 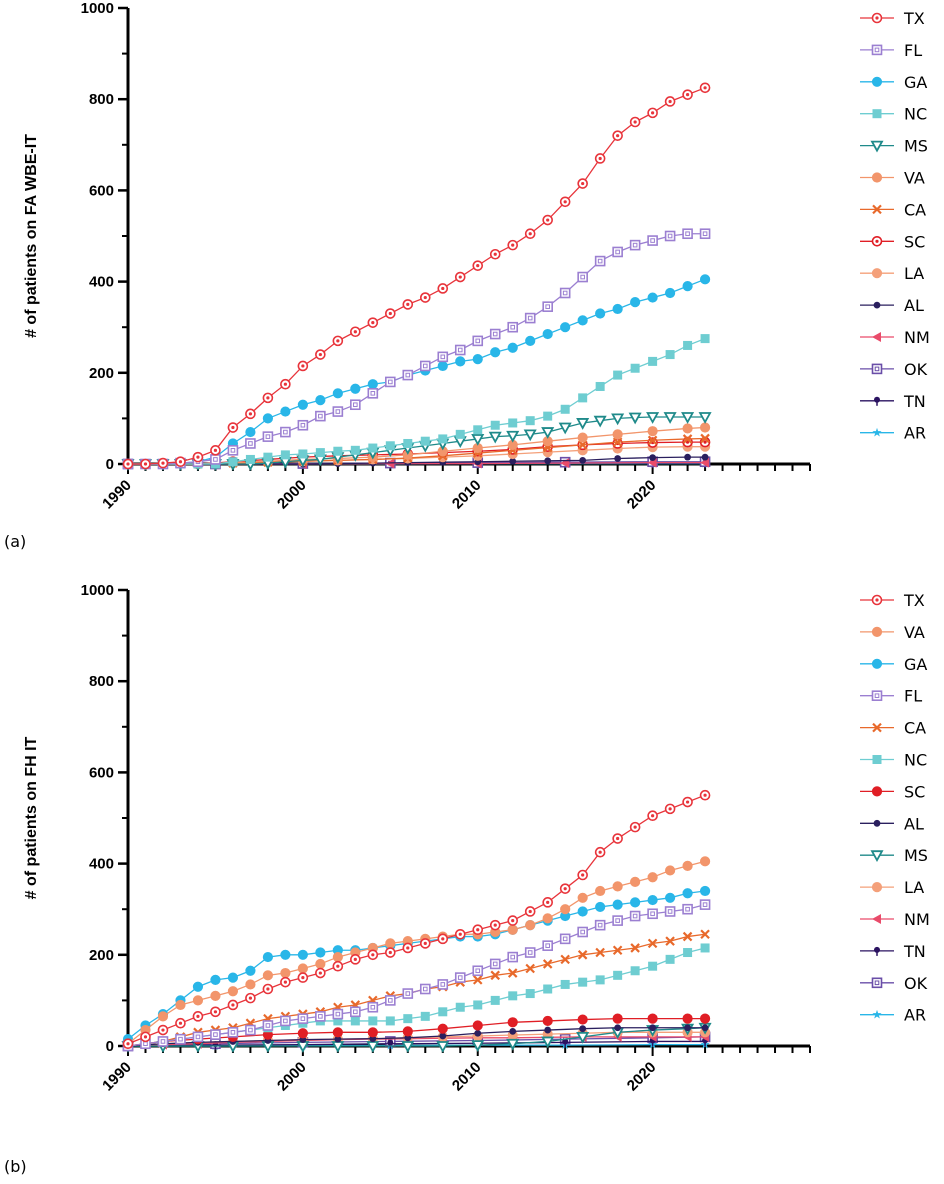 I want to click on y-tick-label: 1000, so click(x=97, y=8).